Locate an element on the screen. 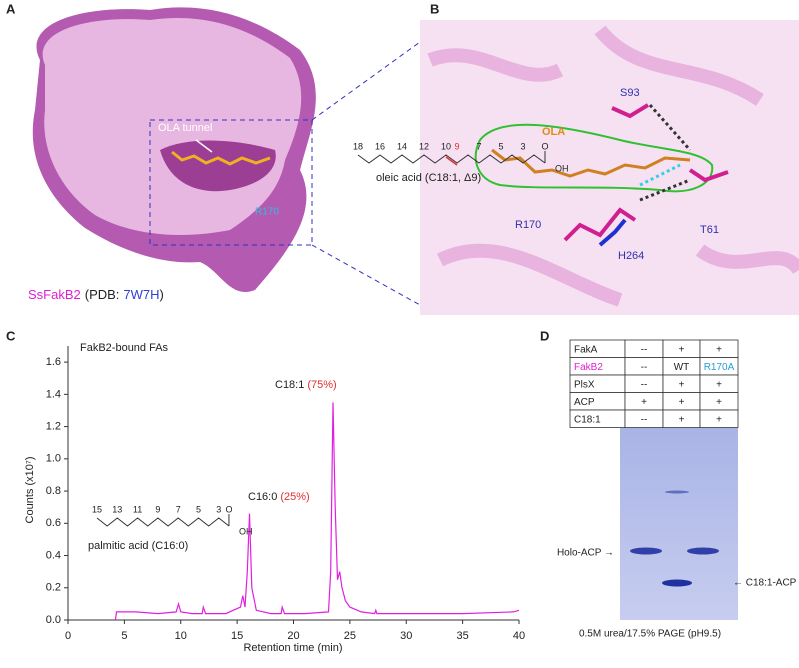 The height and width of the screenshot is (668, 799). hydroxyl: OH is located at coordinates (246, 531).